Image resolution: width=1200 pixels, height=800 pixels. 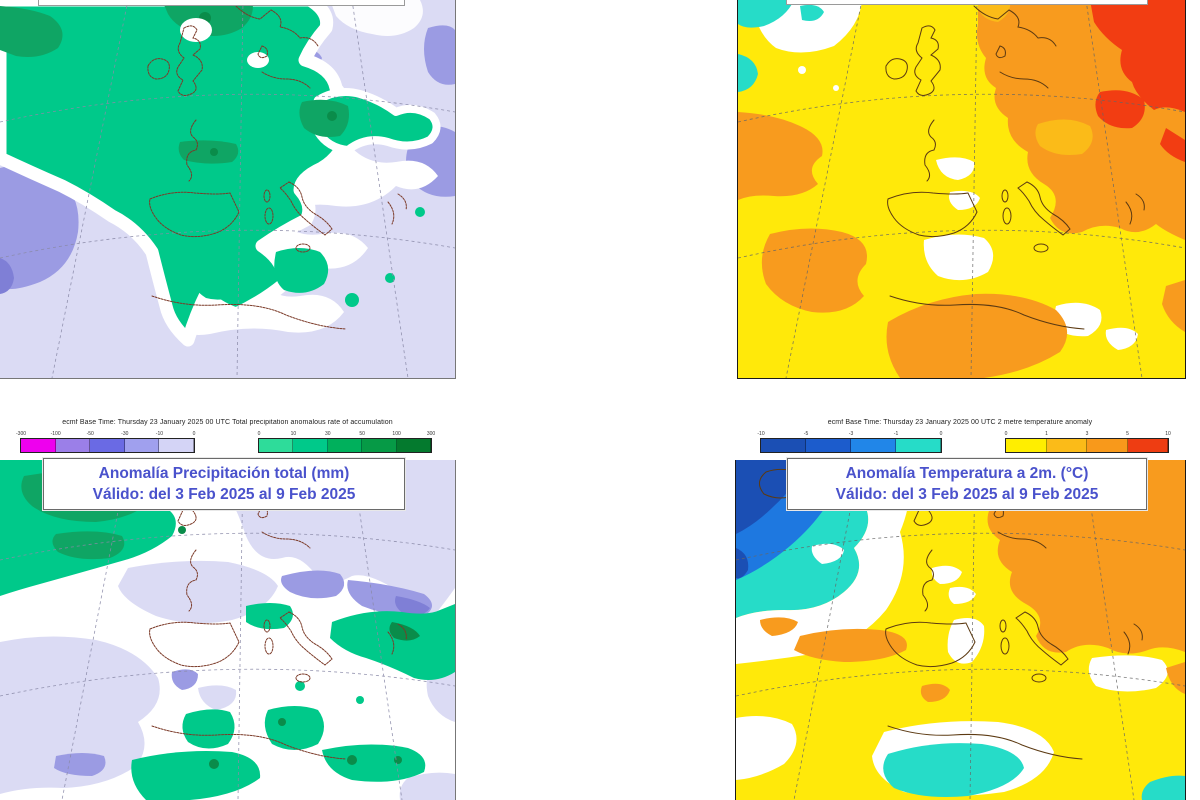 I want to click on legend-tick-label: -30, so click(x=125, y=434).